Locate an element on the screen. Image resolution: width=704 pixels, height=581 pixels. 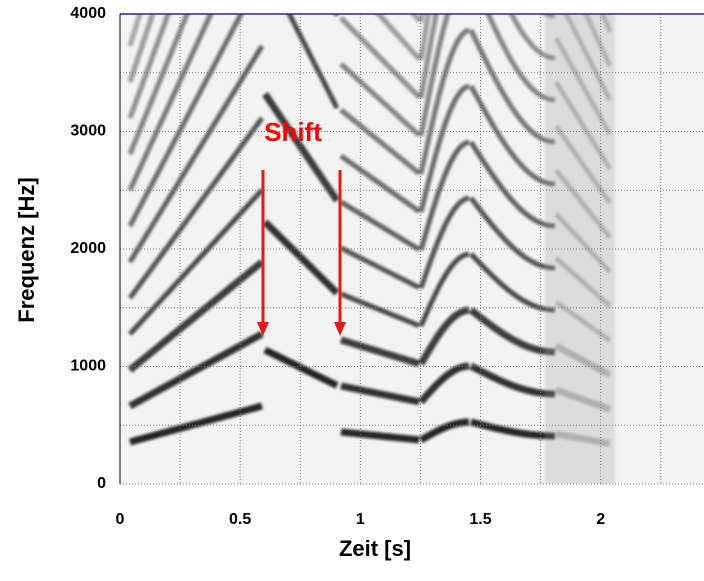
arrows is located at coordinates (301, 253).